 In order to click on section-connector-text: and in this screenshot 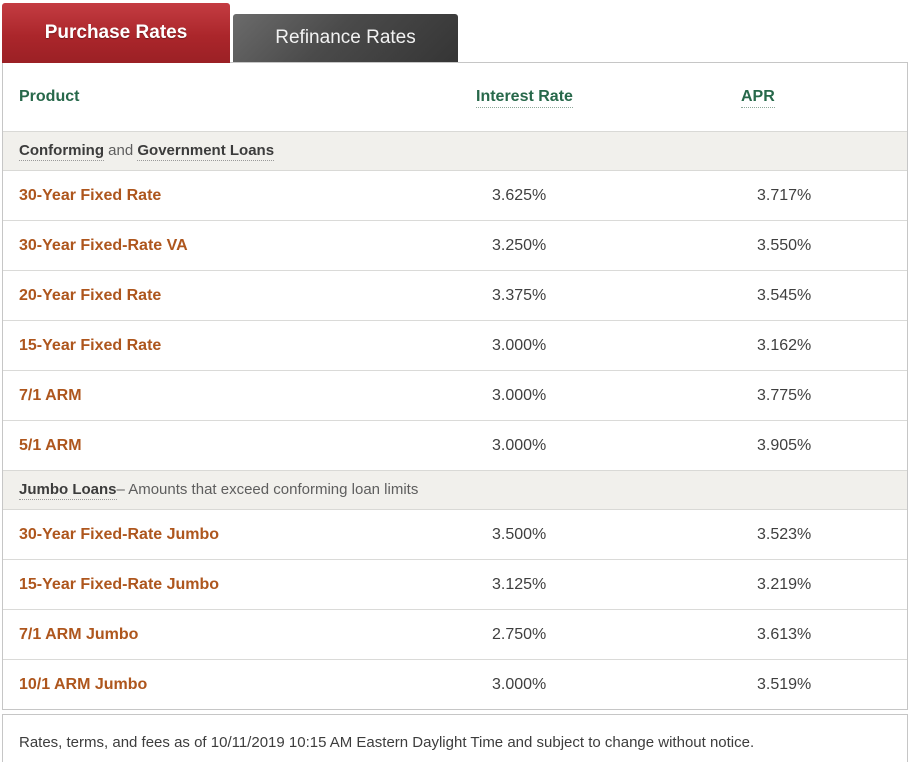, I will do `click(120, 150)`.